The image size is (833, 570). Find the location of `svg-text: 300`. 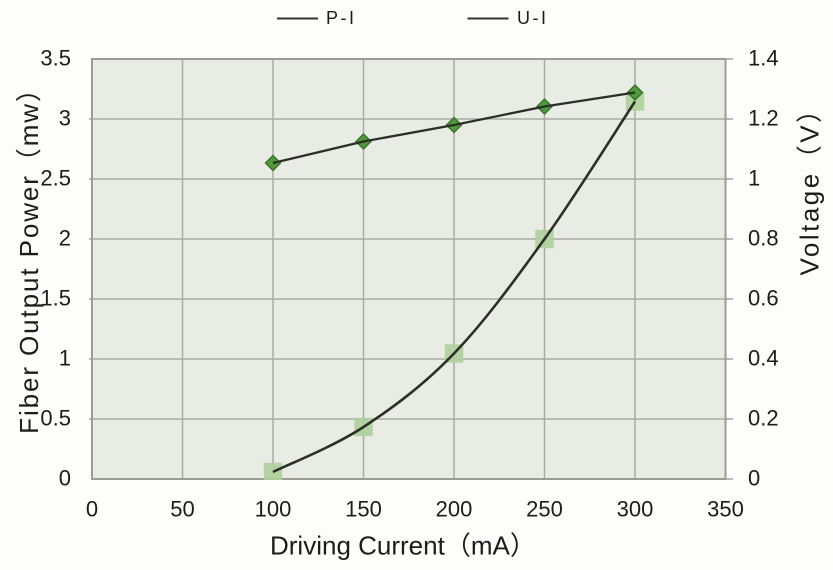

svg-text: 300 is located at coordinates (635, 509).